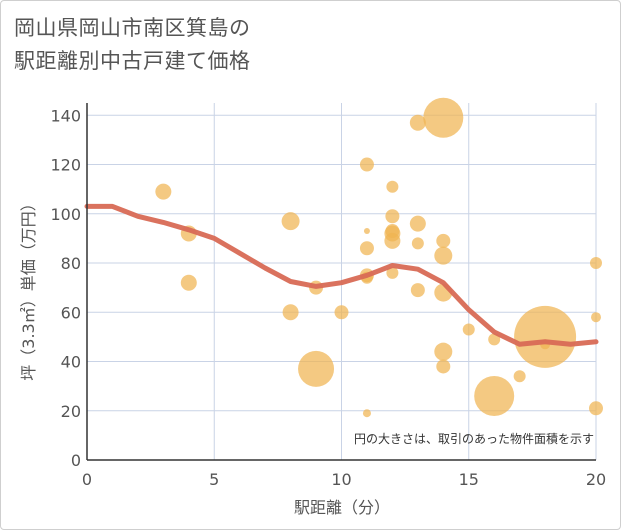  What do you see at coordinates (342, 507) in the screenshot?
I see `x-axis-title: 駅距離（分）` at bounding box center [342, 507].